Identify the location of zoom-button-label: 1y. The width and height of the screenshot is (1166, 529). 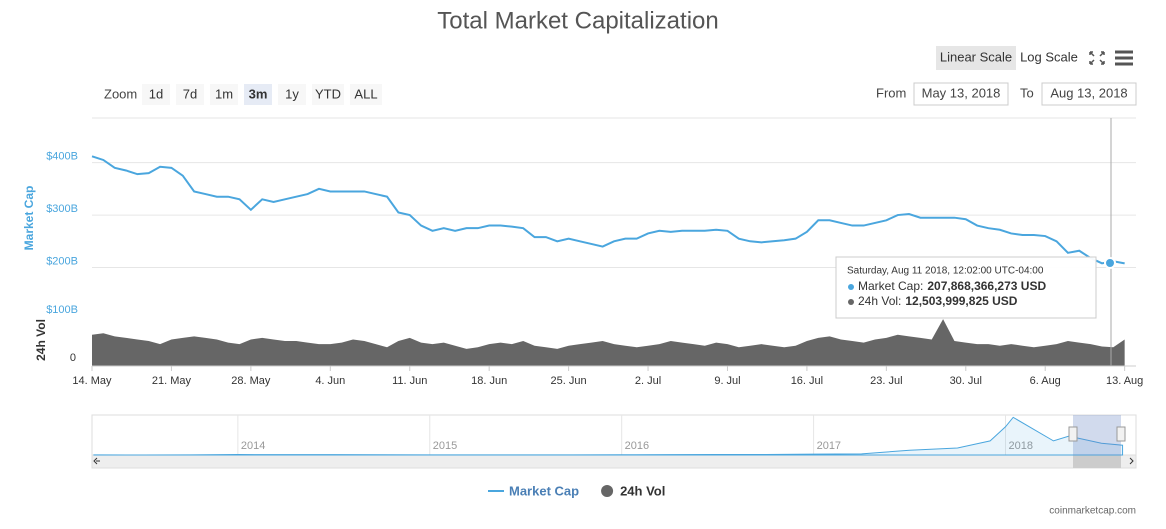
(292, 93).